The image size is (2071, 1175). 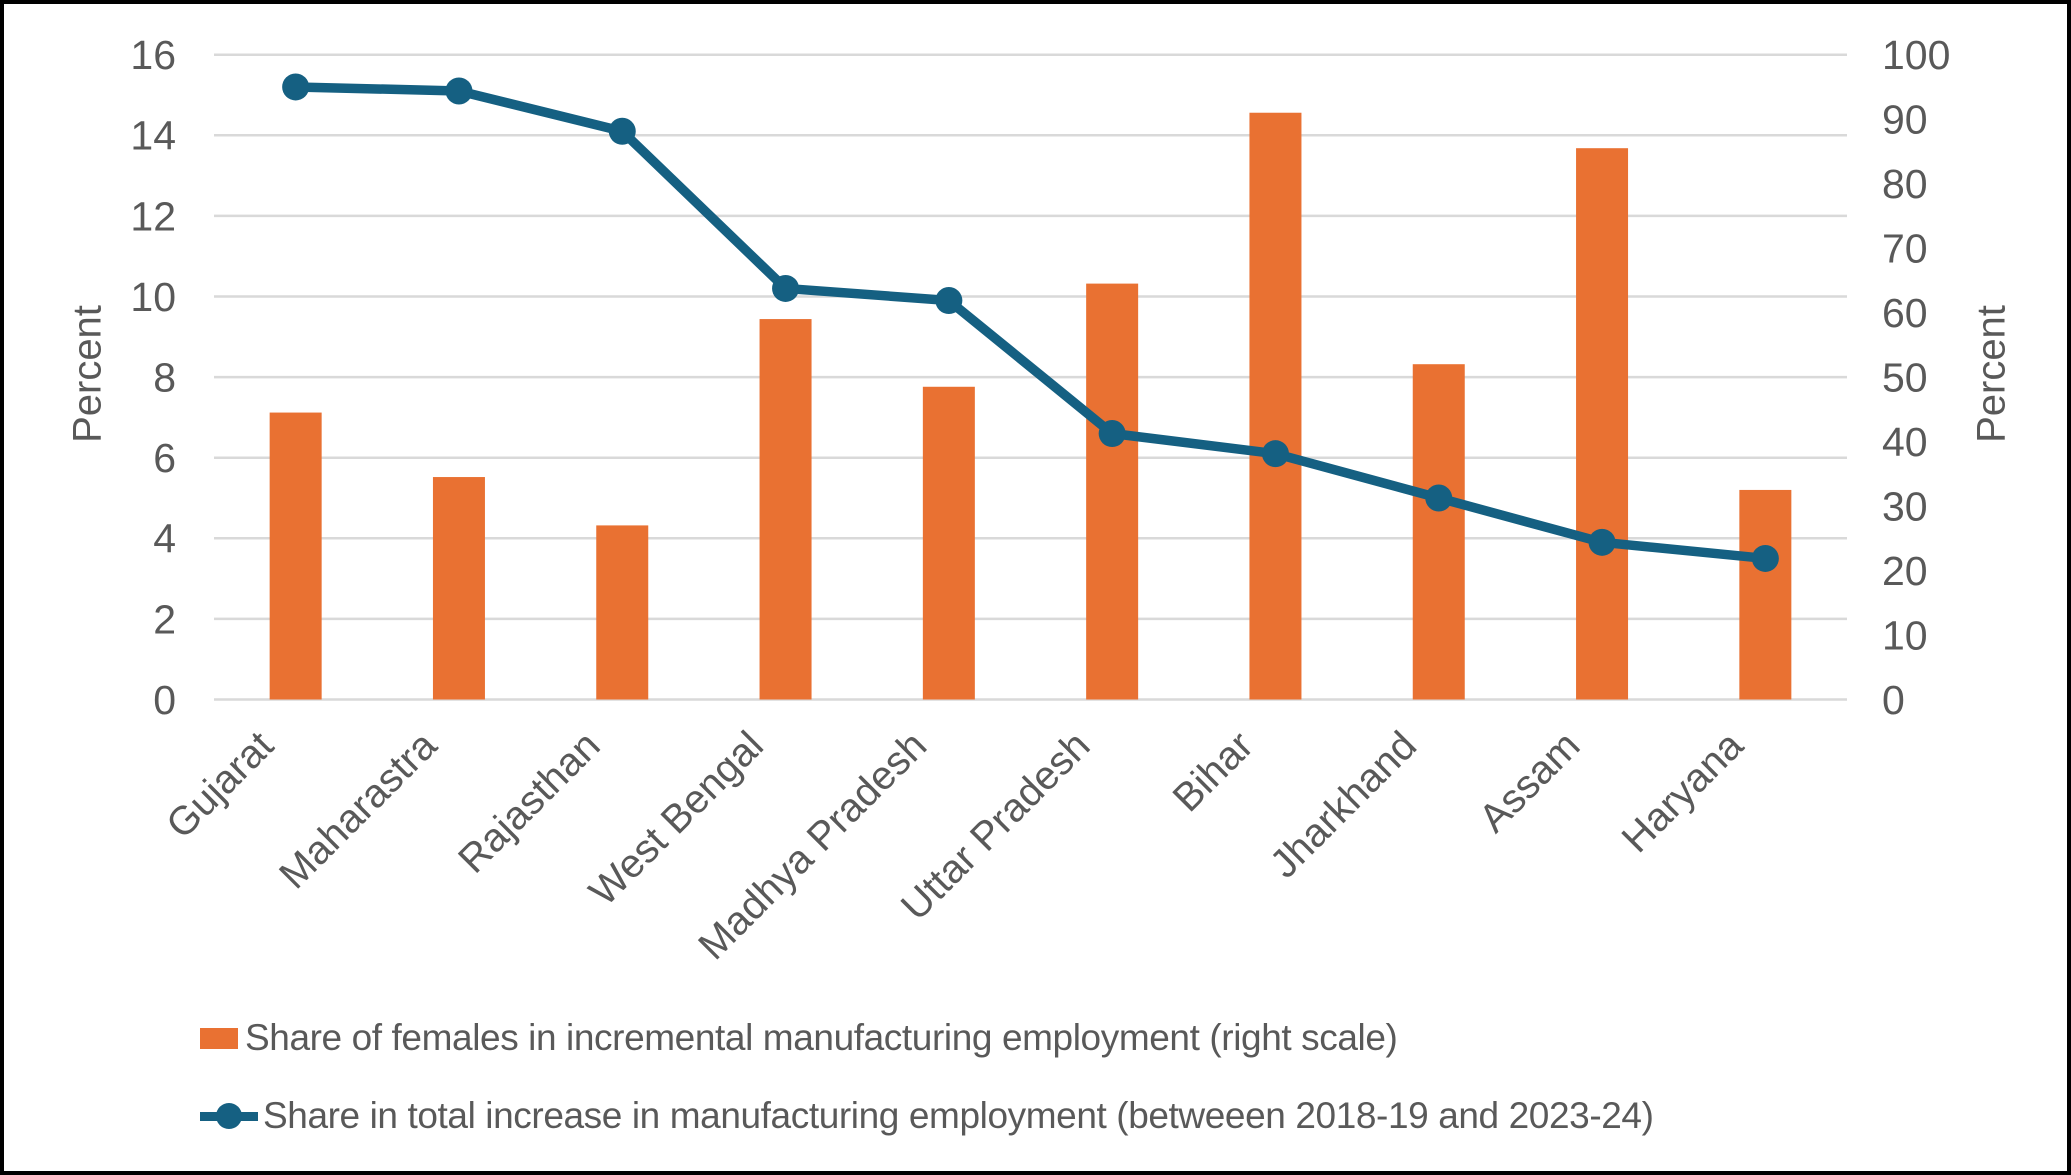 What do you see at coordinates (785, 509) in the screenshot?
I see `bar-west-bengal` at bounding box center [785, 509].